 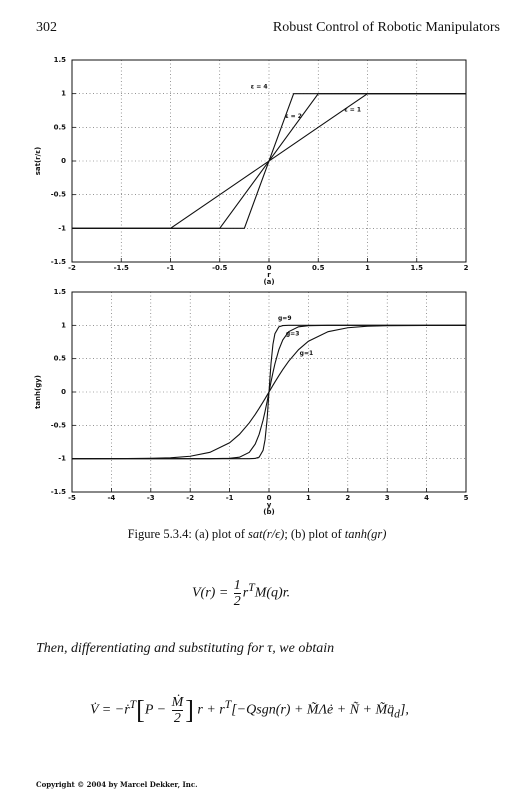 I want to click on running-title: Robust Control of Robotic Manipulators, so click(x=386, y=27).